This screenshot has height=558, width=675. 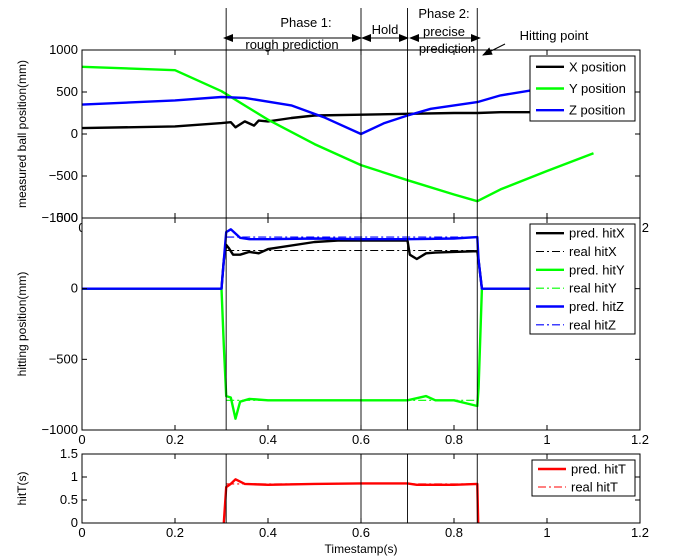 I want to click on phase2-label-line2: precise, so click(x=444, y=31).